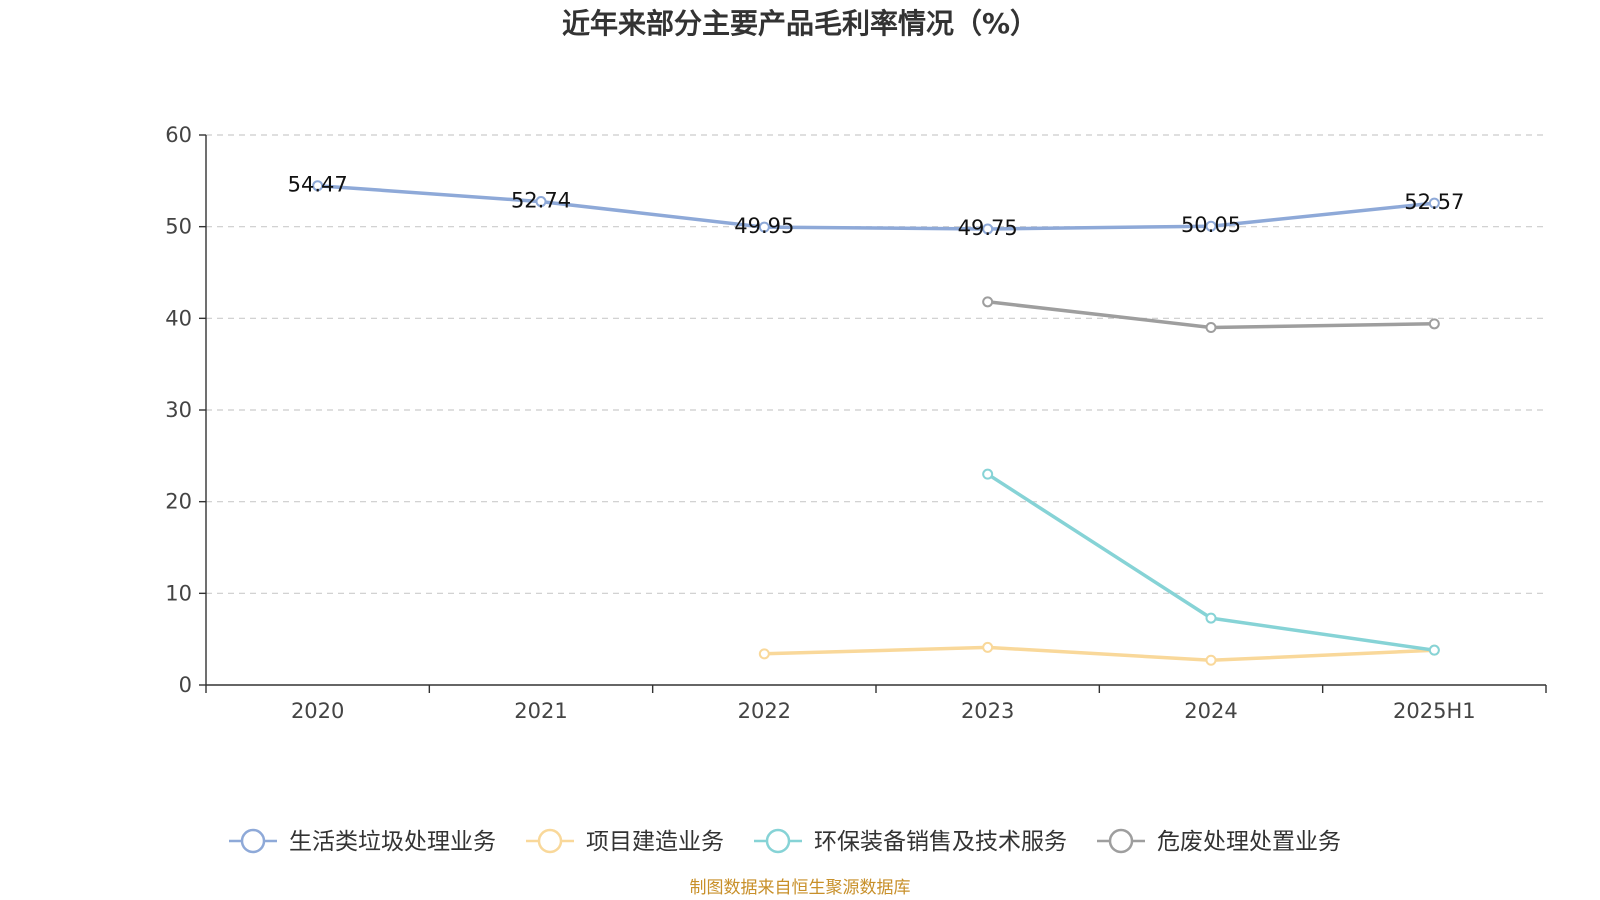 The width and height of the screenshot is (1600, 900). What do you see at coordinates (540, 711) in the screenshot?
I see `x-tick-label: 2021` at bounding box center [540, 711].